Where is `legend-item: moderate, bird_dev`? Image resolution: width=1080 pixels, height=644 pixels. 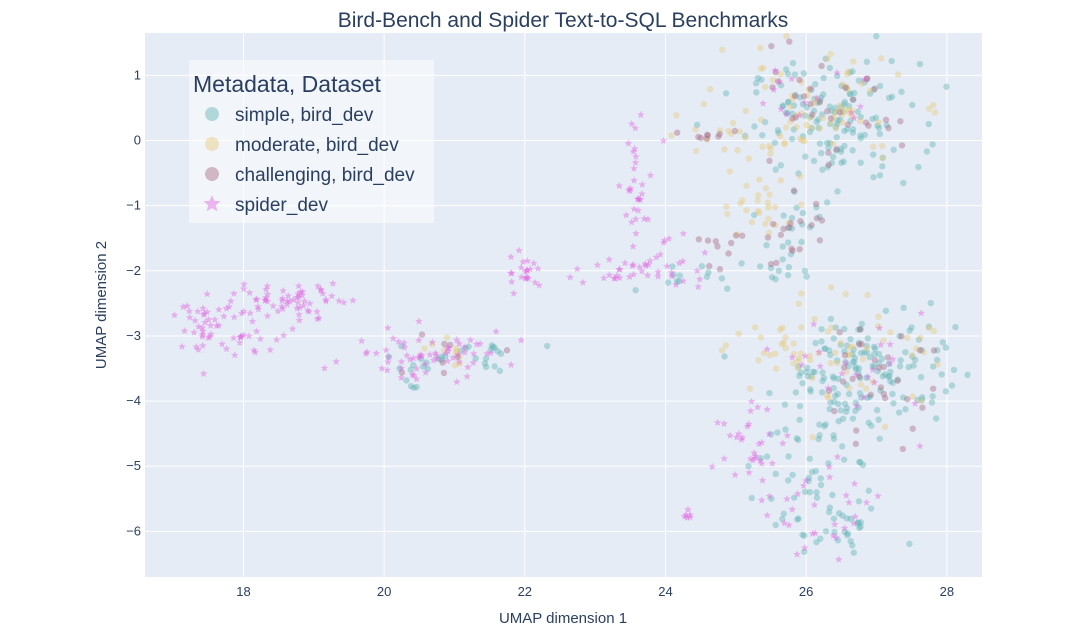 legend-item: moderate, bird_dev is located at coordinates (302, 145).